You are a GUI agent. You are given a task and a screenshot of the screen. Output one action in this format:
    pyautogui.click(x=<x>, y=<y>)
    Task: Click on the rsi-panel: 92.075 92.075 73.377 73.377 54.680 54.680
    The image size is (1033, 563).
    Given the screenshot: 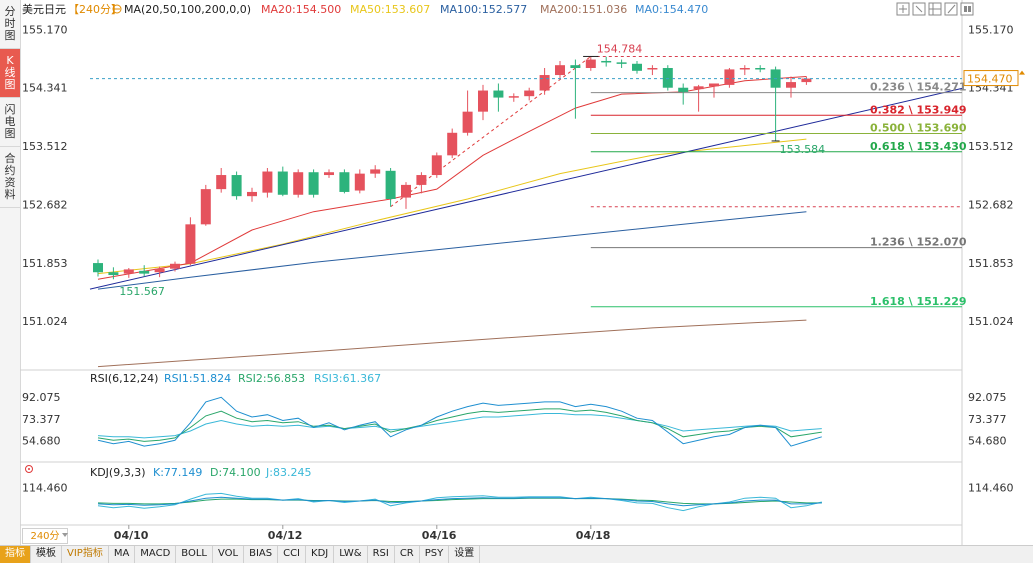 What is the action you would take?
    pyautogui.click(x=514, y=419)
    